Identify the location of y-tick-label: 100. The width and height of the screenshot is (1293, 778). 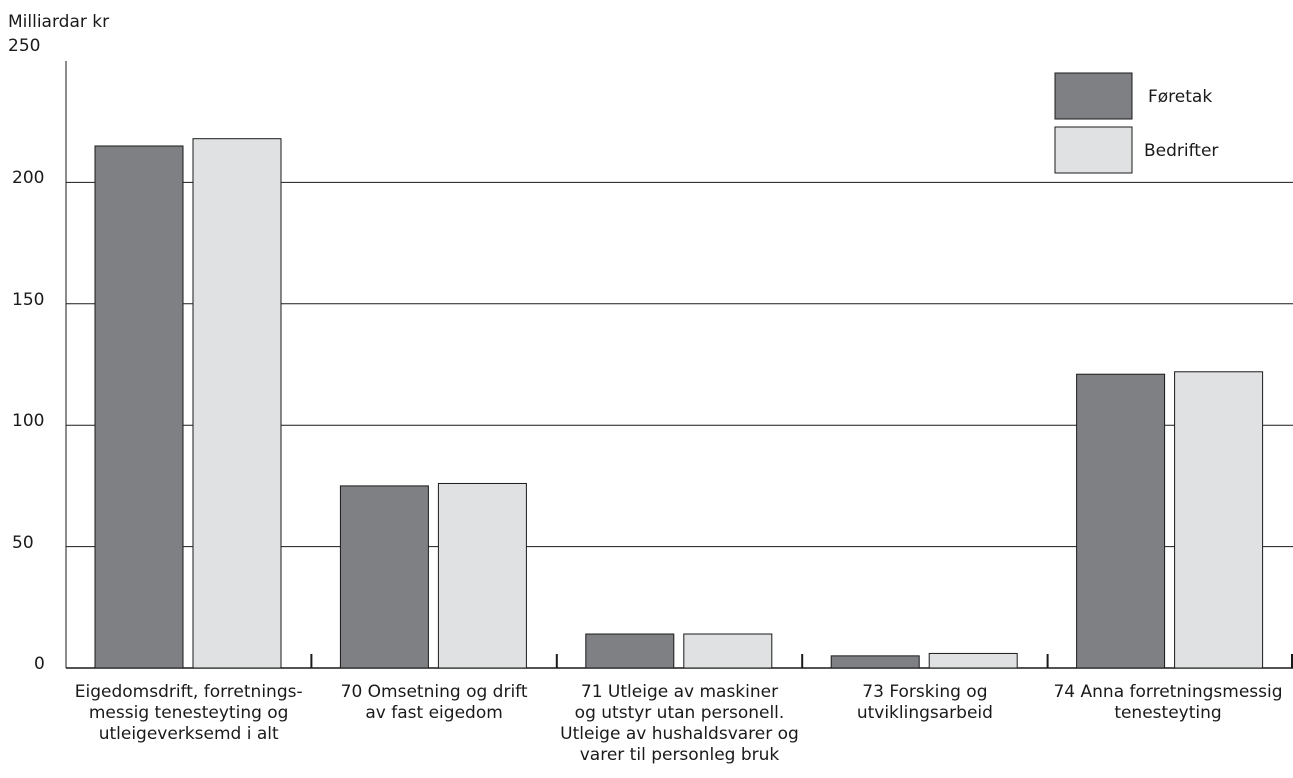
(28, 421).